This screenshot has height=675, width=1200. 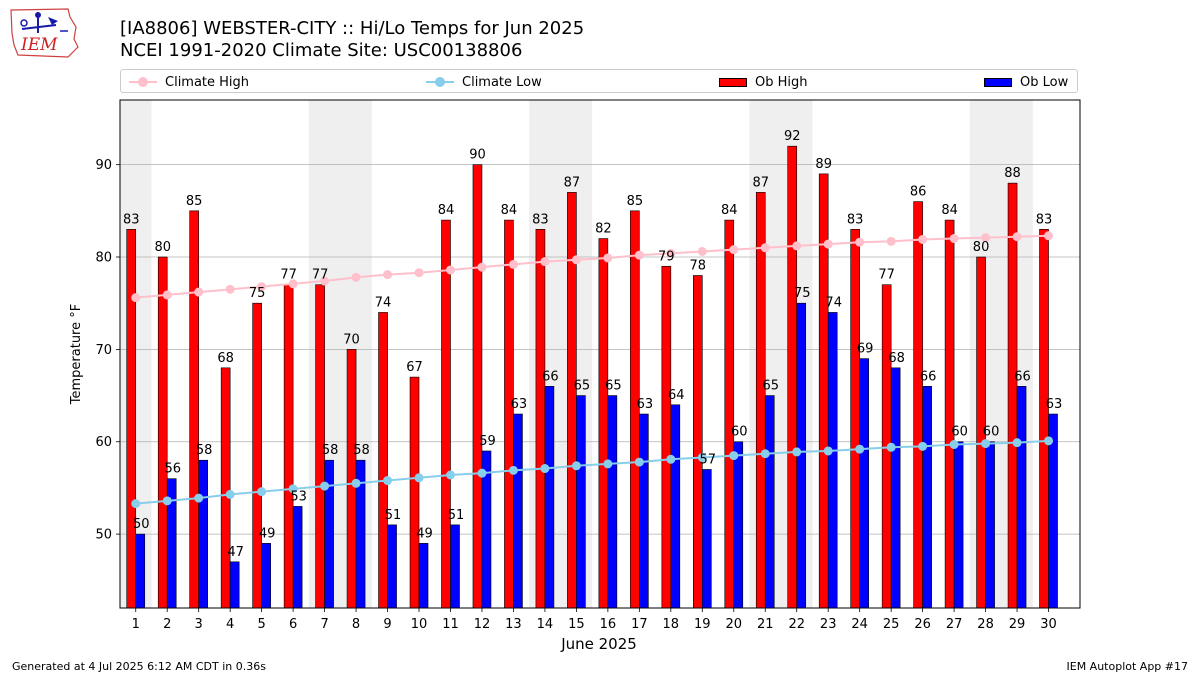 What do you see at coordinates (484, 82) in the screenshot?
I see `legend-item-climate-low: Climate Low` at bounding box center [484, 82].